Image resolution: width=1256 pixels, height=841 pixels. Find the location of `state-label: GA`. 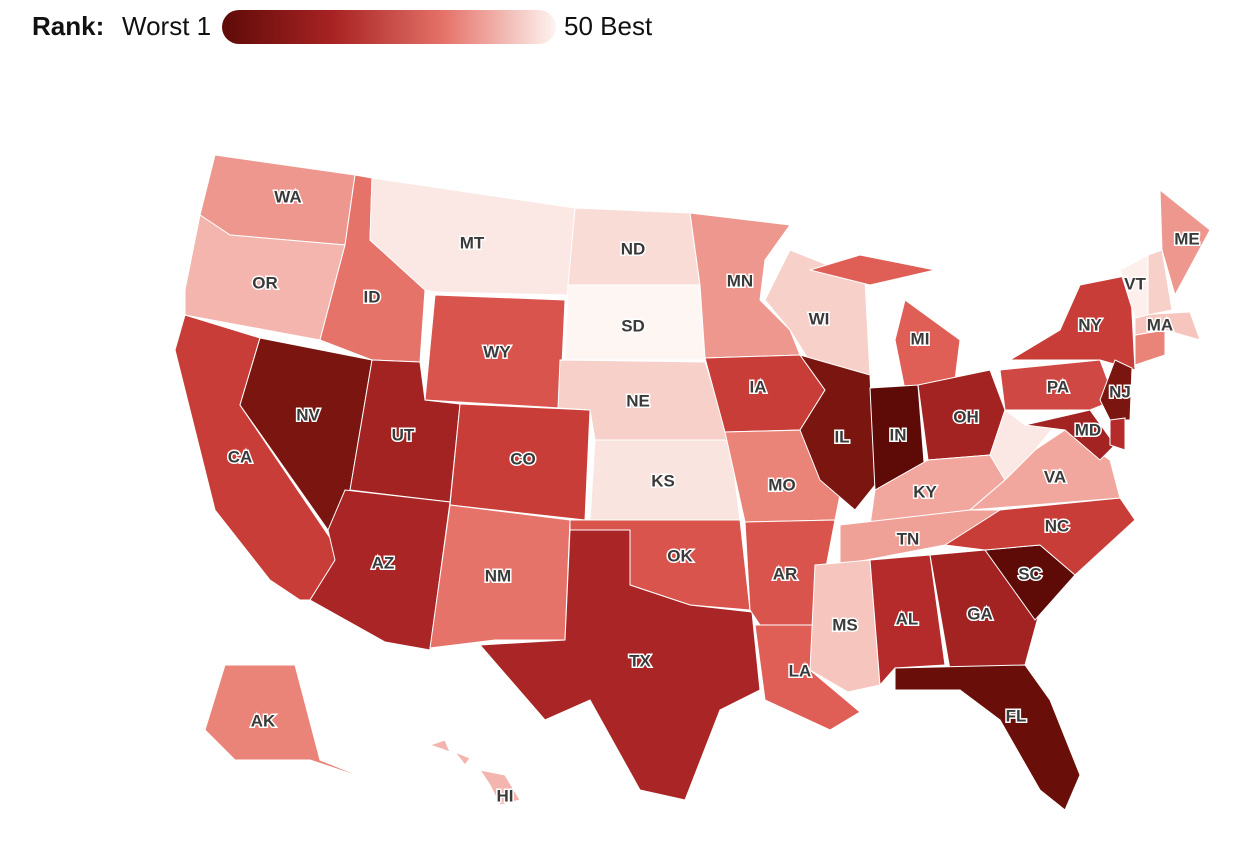

state-label: GA is located at coordinates (980, 613).